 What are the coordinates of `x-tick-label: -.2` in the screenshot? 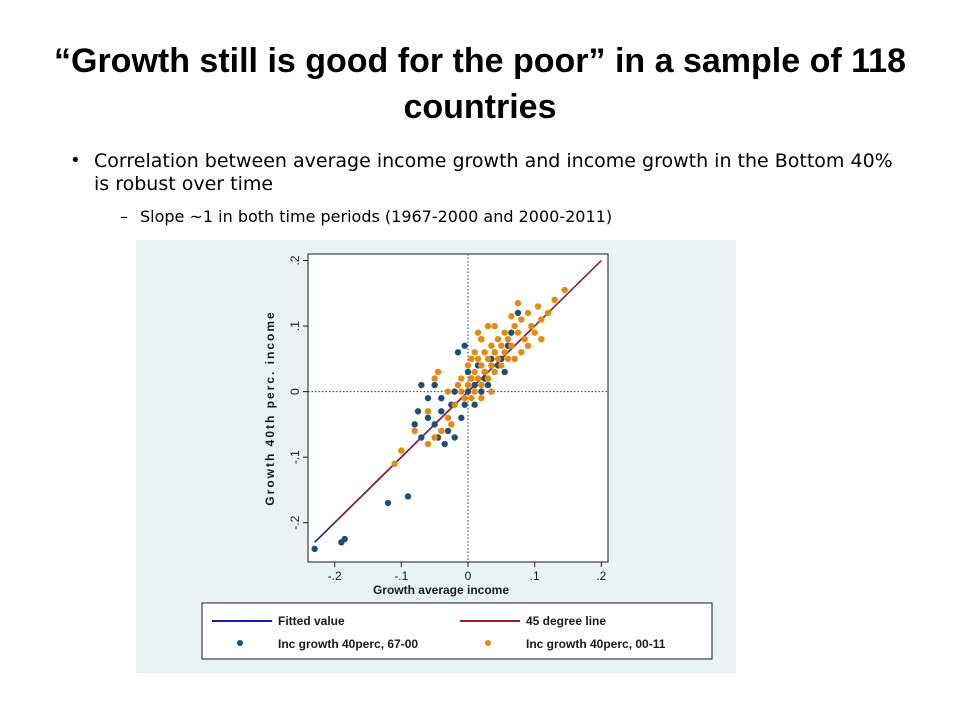 It's located at (335, 576).